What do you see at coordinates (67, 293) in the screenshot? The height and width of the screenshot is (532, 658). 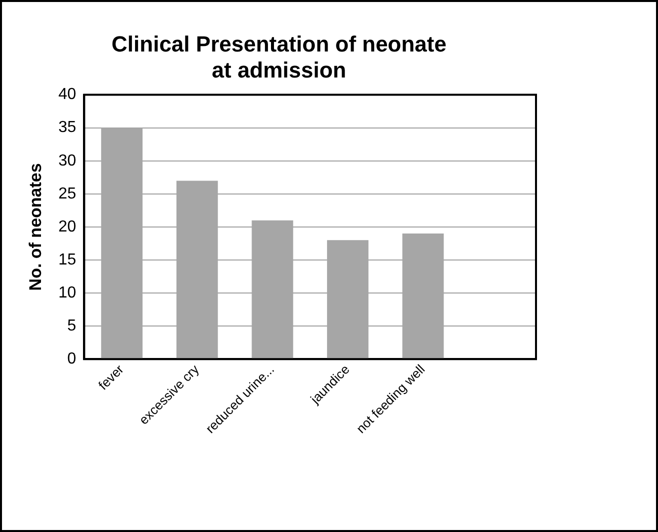 I see `y-tick-label: 10` at bounding box center [67, 293].